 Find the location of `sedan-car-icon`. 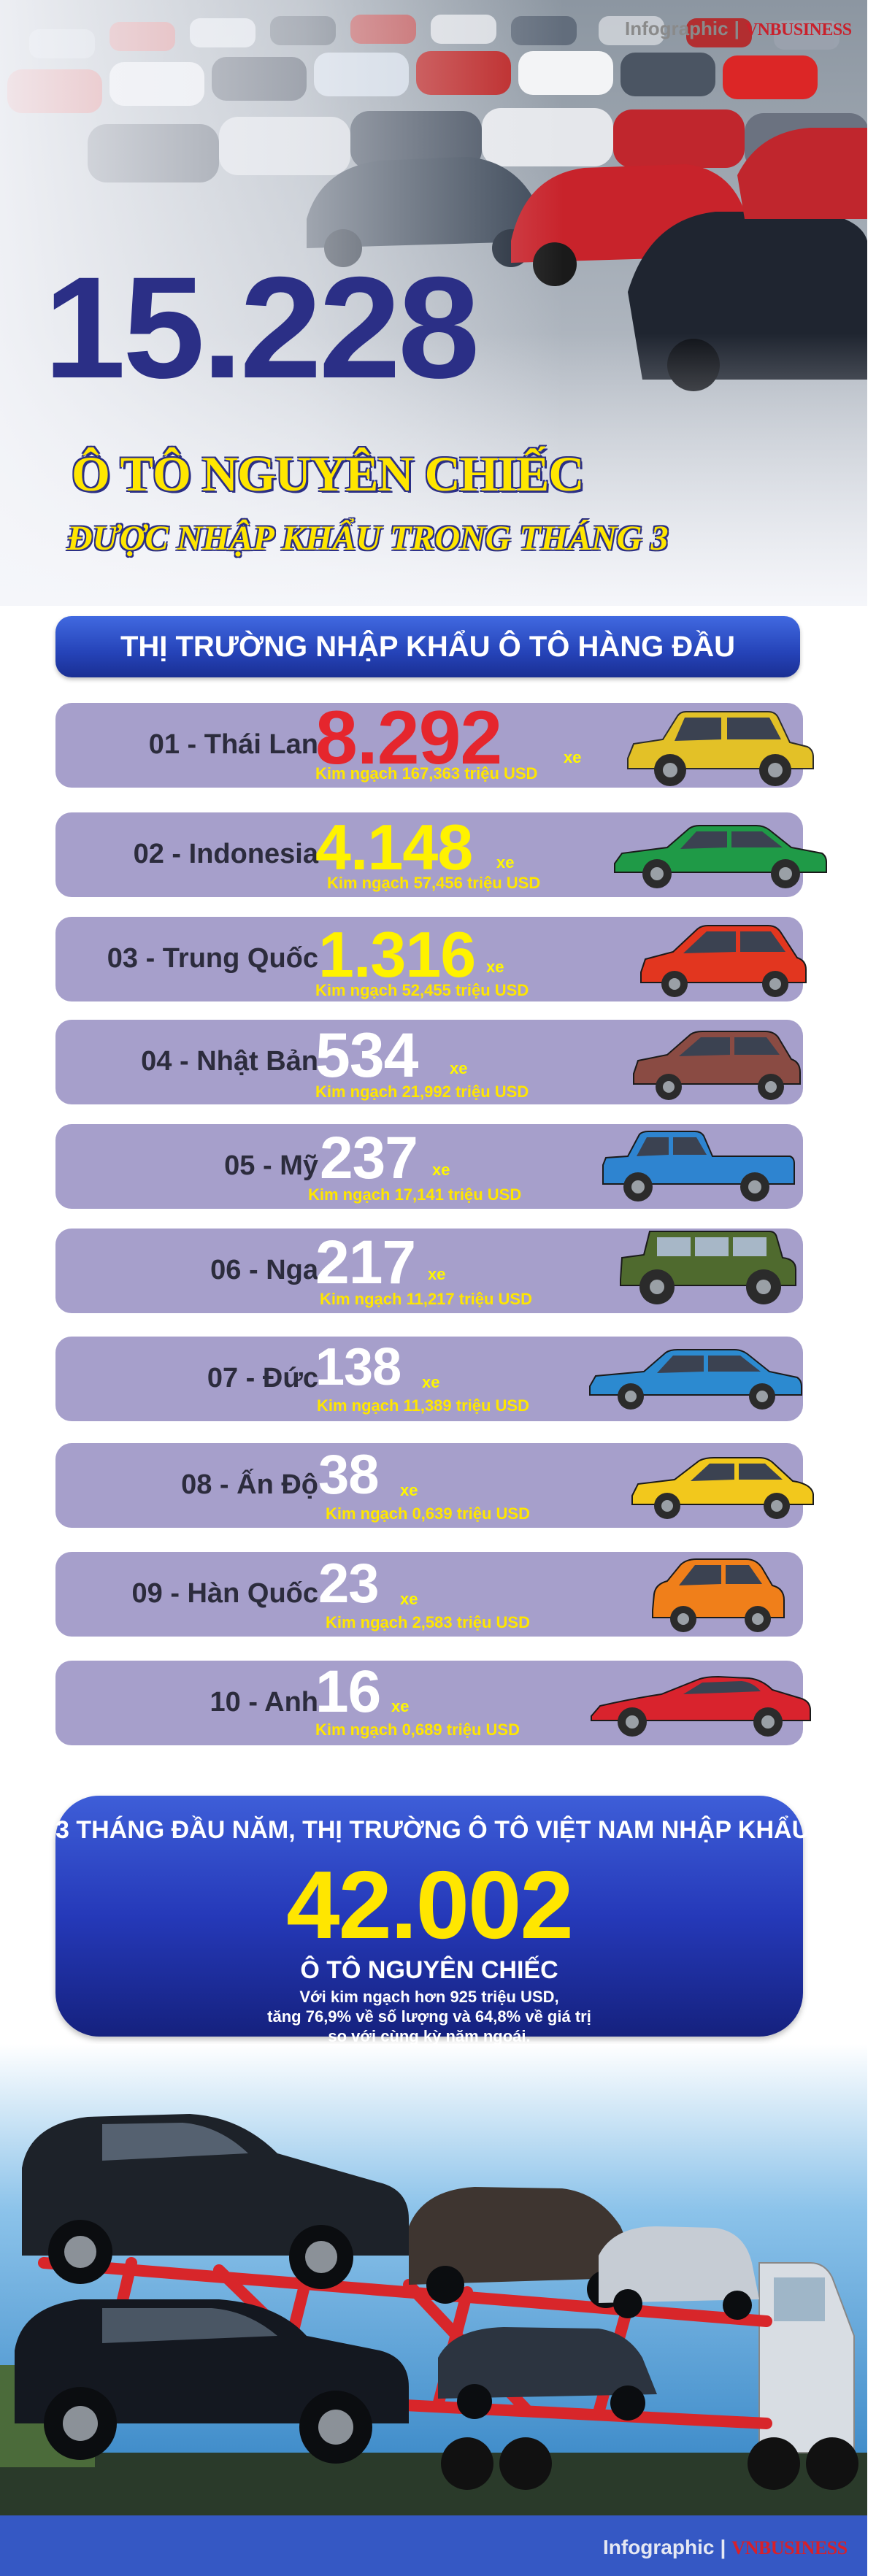

sedan-car-icon is located at coordinates (720, 856).